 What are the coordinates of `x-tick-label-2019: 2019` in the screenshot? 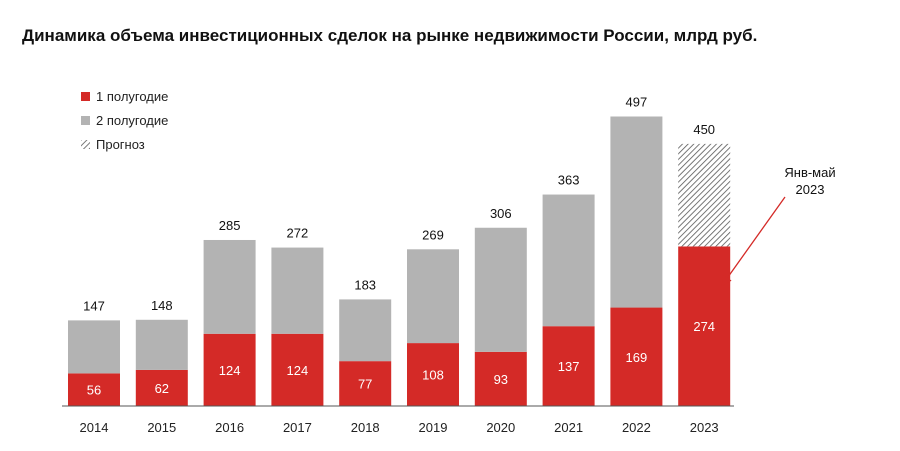 It's located at (433, 427).